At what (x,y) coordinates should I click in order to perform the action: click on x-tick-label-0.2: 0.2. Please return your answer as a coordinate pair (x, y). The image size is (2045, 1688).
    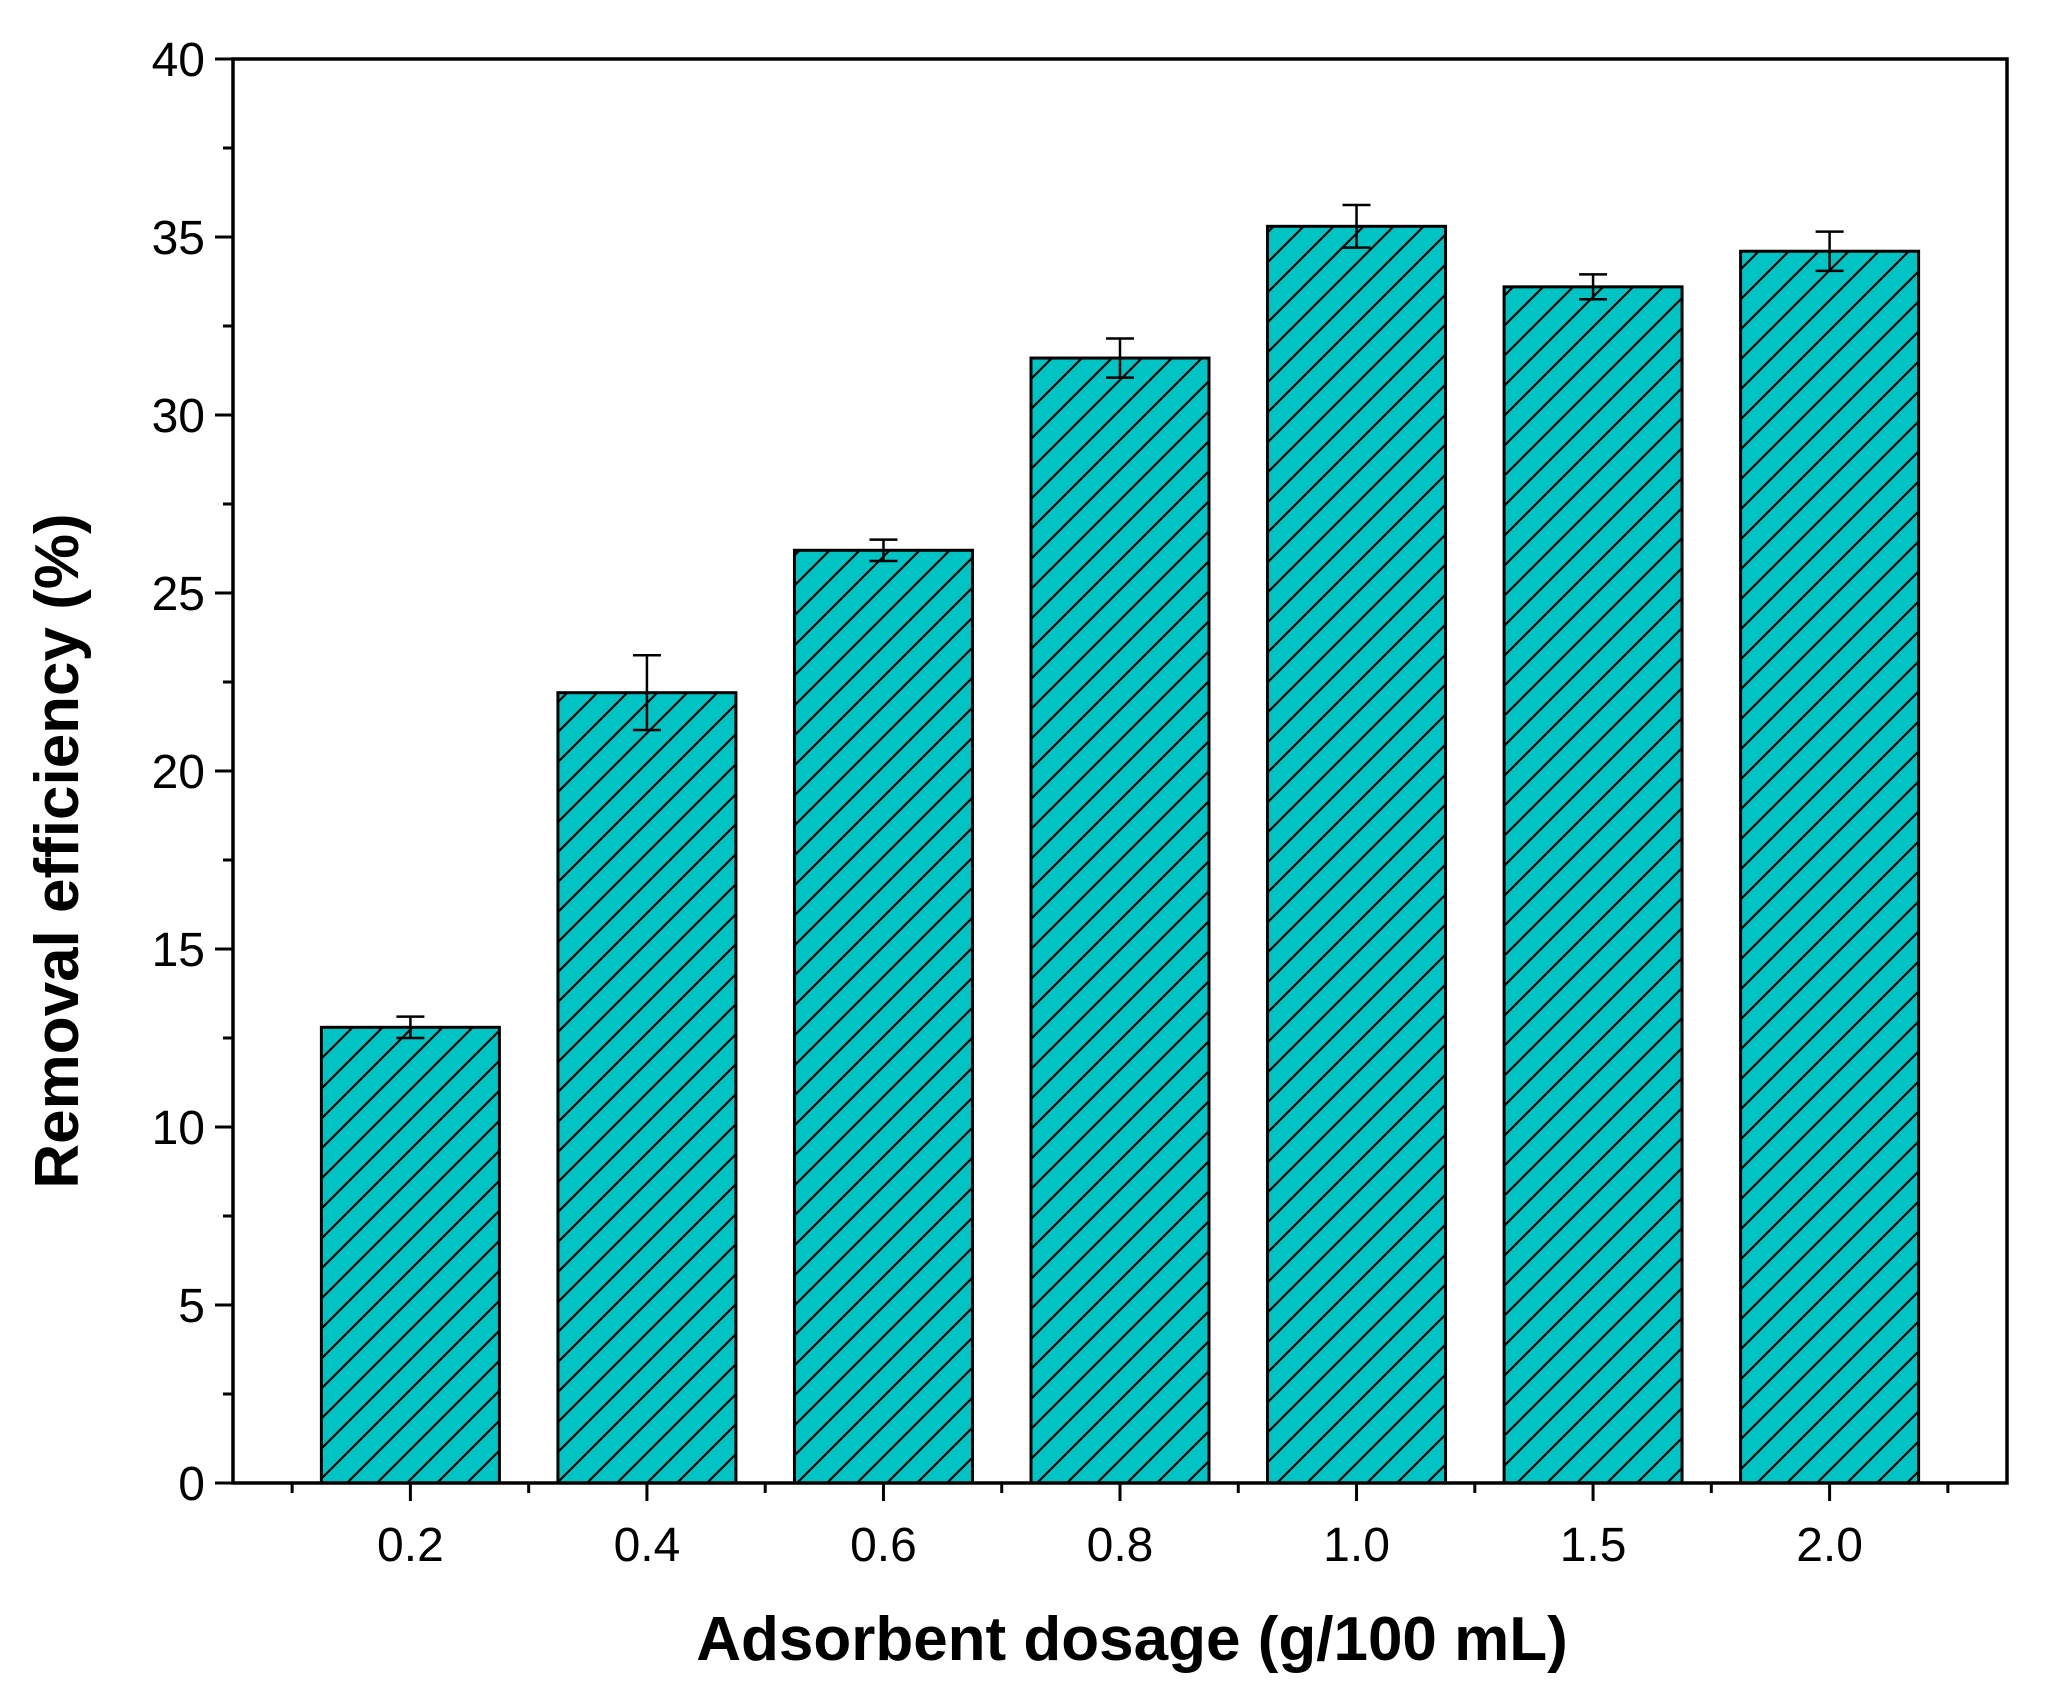
    Looking at the image, I should click on (410, 1545).